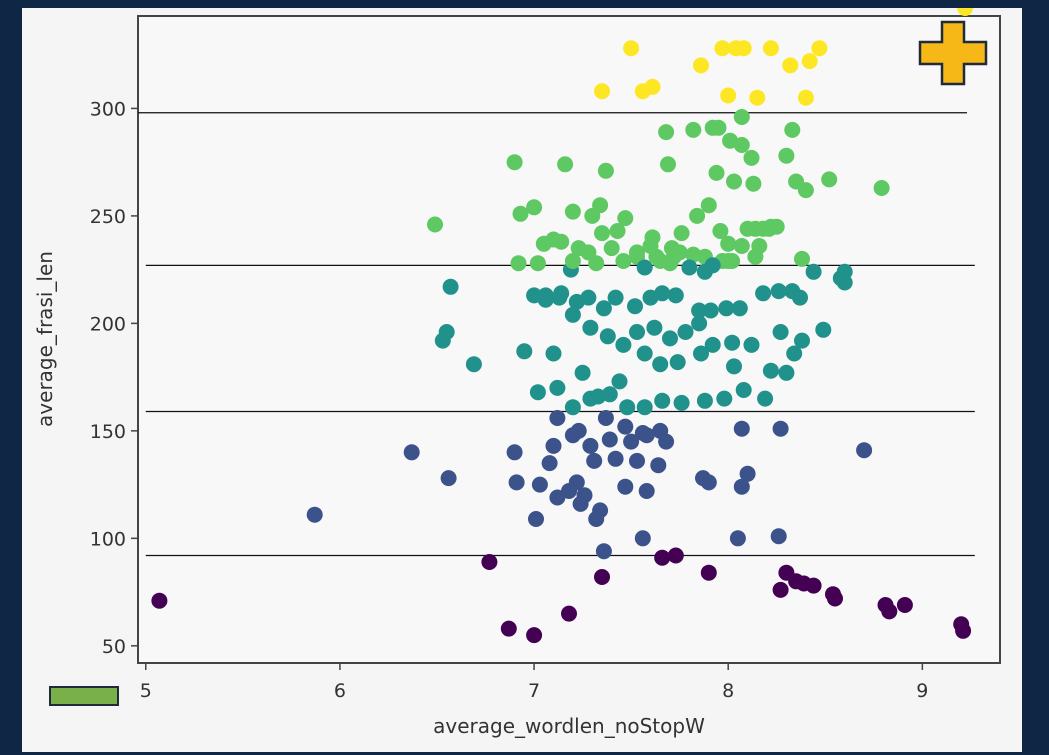 The image size is (1049, 755). I want to click on x-tick-label: 9, so click(922, 691).